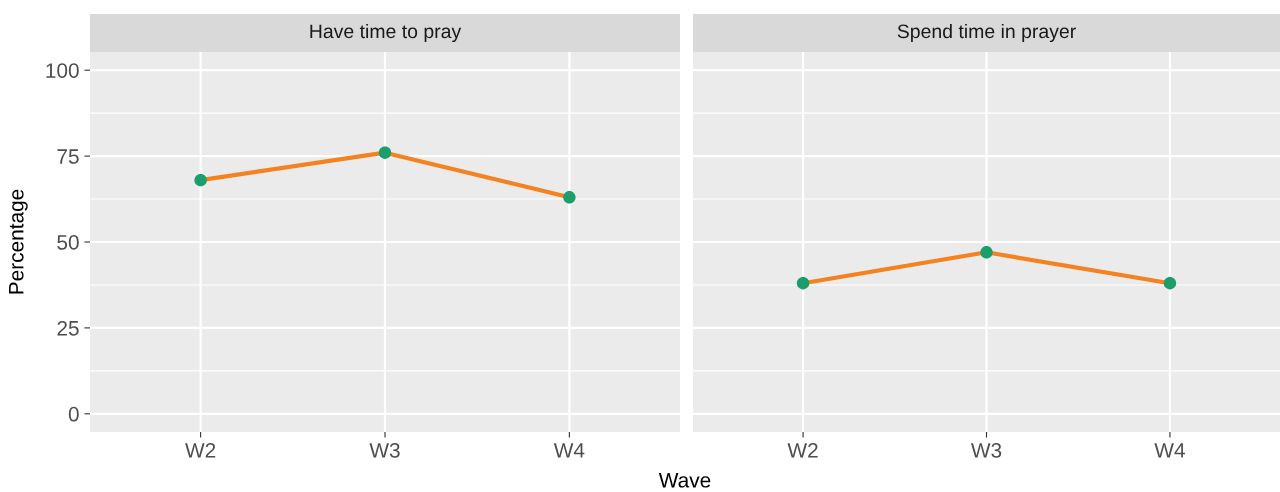 This screenshot has height=492, width=1280. What do you see at coordinates (62, 70) in the screenshot?
I see `y-tick-label: 100` at bounding box center [62, 70].